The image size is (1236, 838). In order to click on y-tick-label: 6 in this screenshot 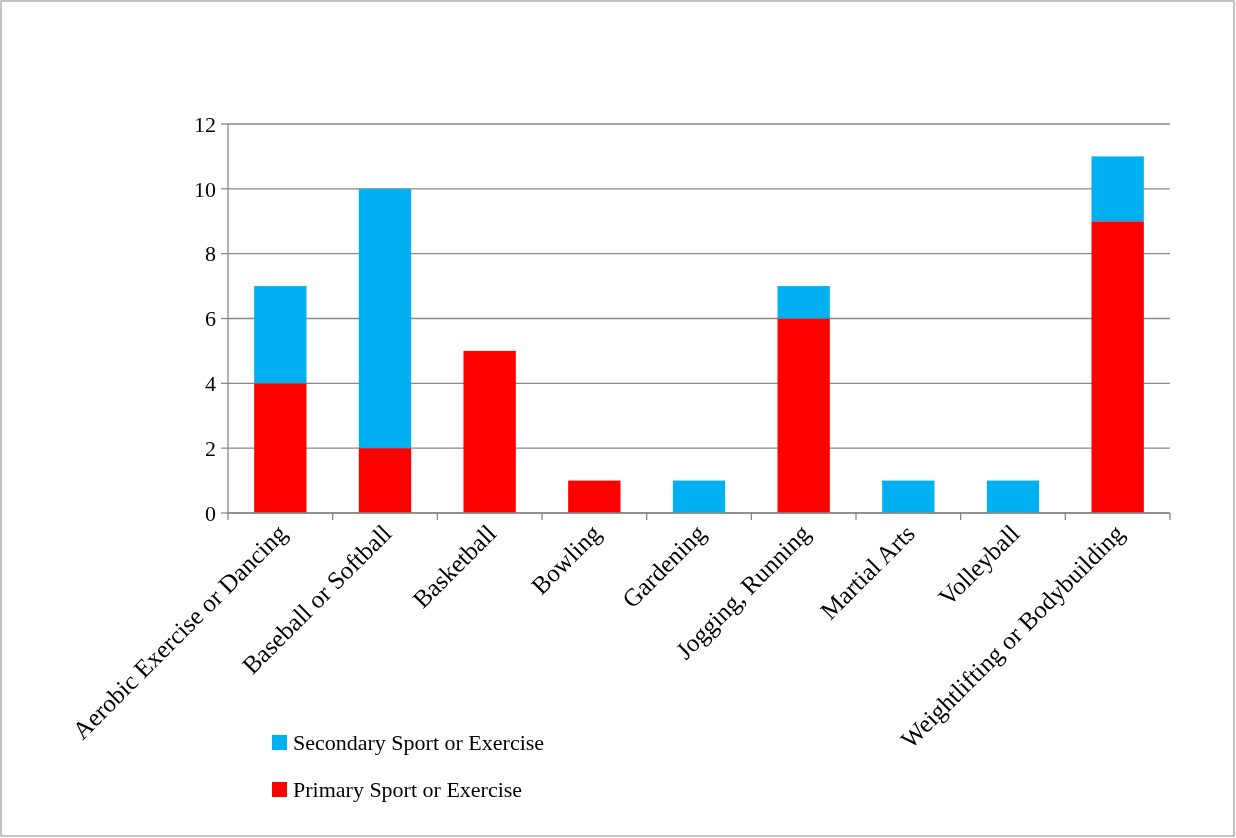, I will do `click(210, 319)`.